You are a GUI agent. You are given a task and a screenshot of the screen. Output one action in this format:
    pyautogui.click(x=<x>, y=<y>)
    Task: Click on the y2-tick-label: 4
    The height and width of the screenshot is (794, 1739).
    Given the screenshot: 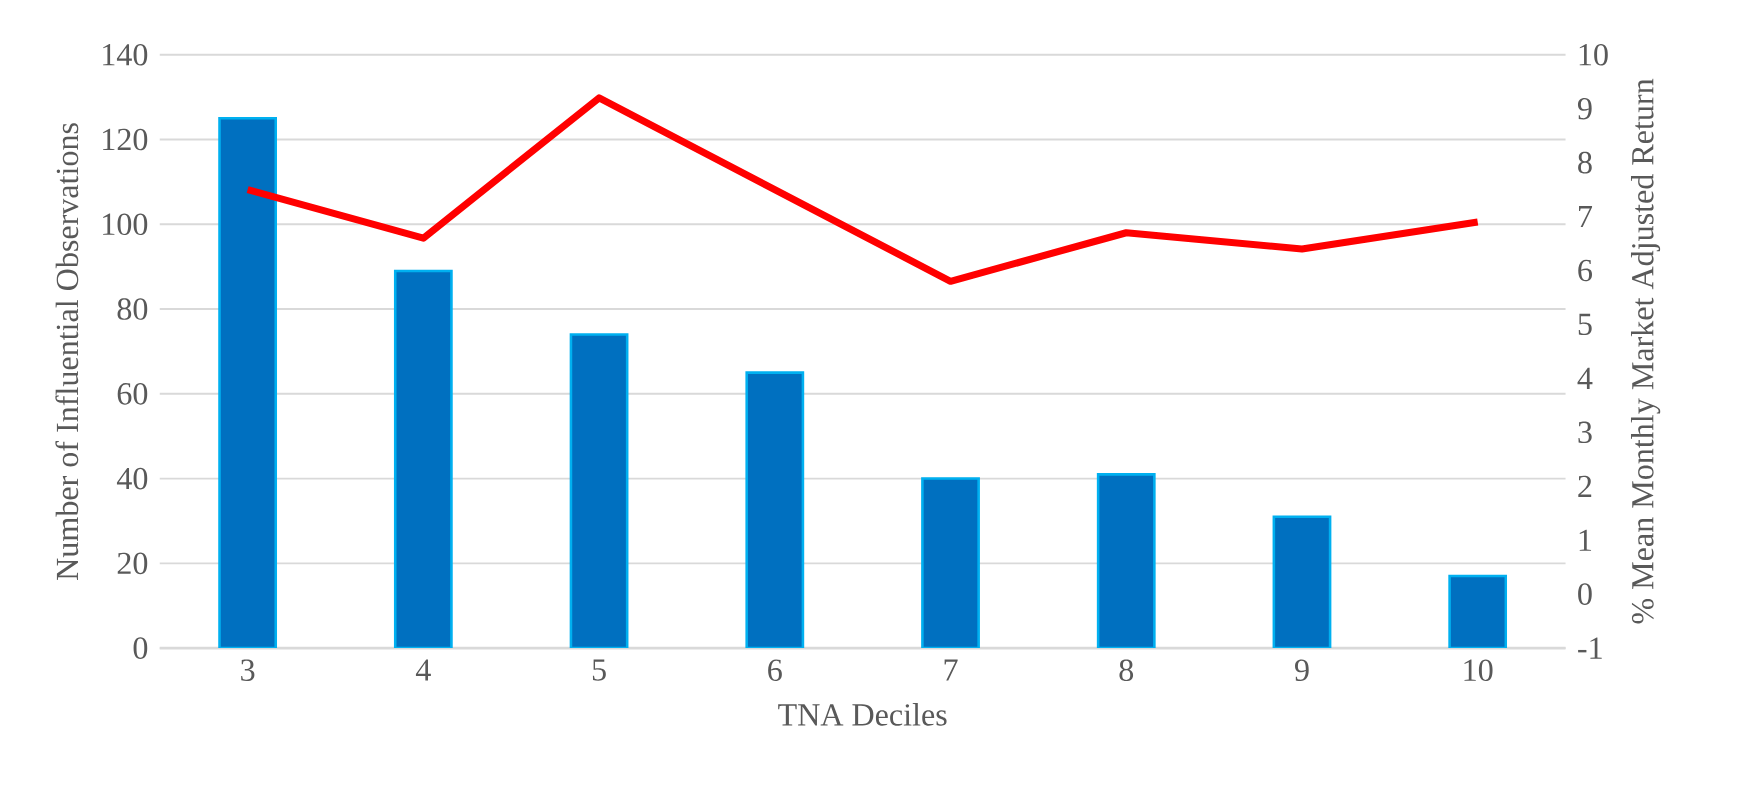 What is the action you would take?
    pyautogui.click(x=1585, y=378)
    